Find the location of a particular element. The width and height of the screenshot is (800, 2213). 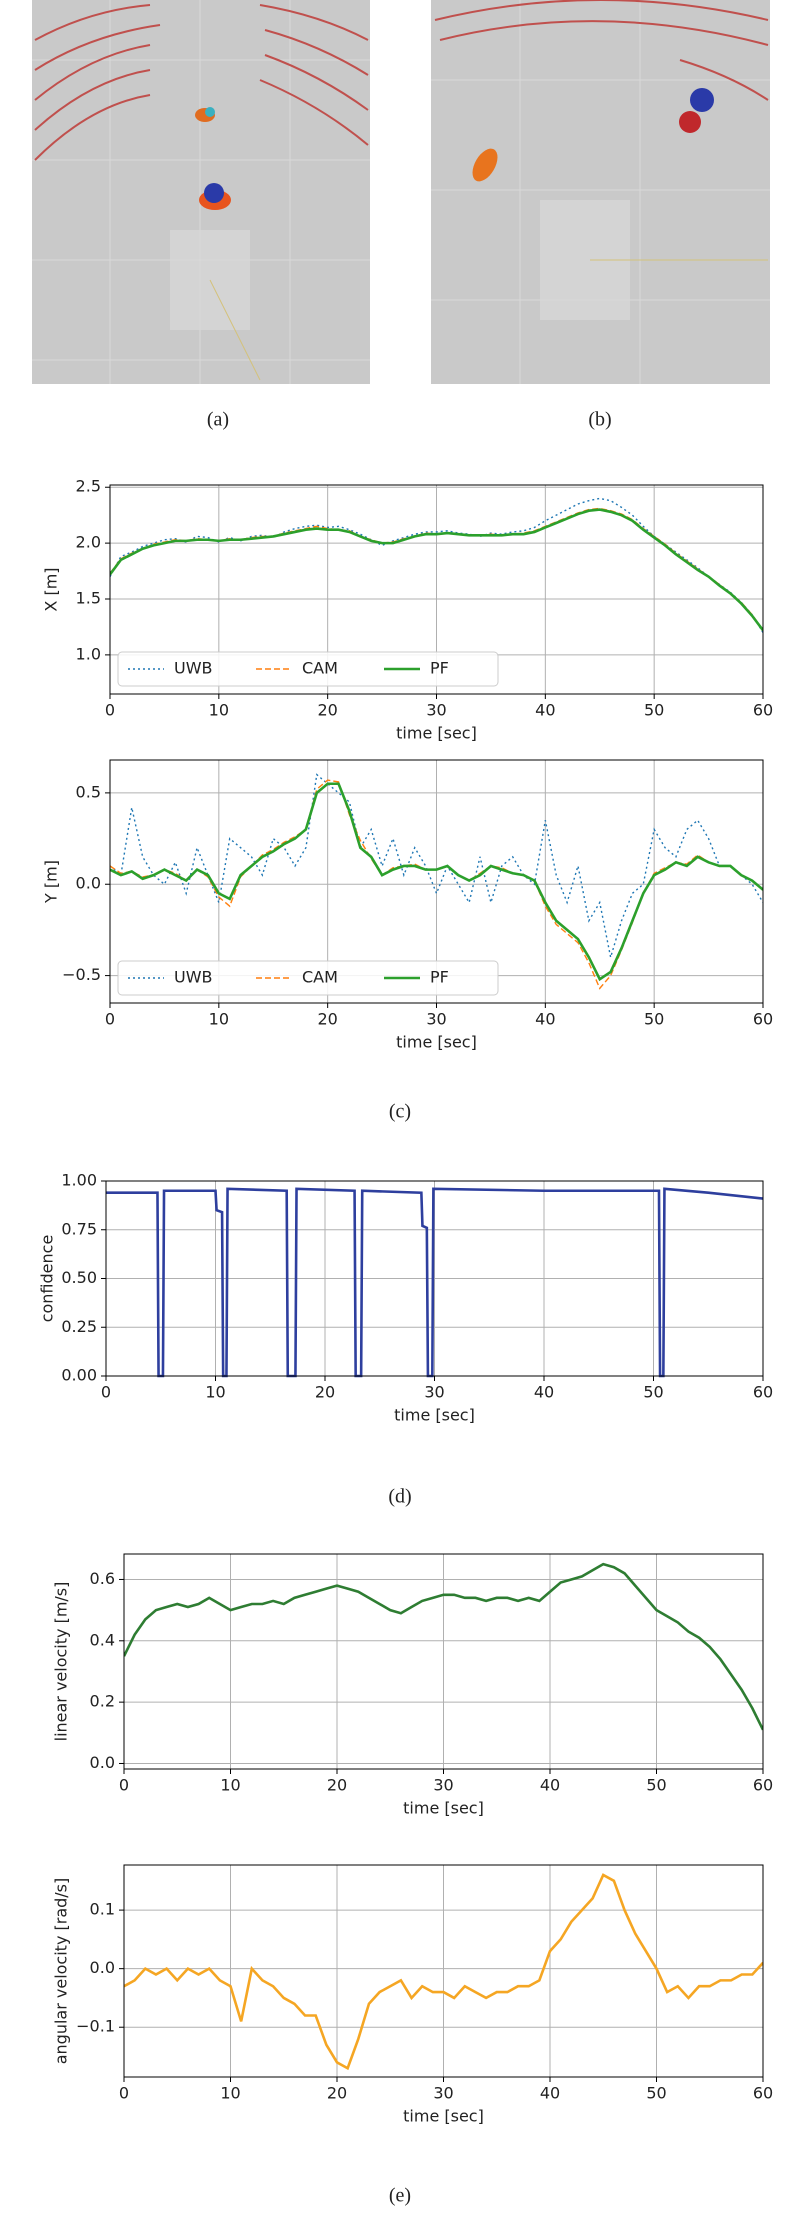

y-axis-label: Y [m] is located at coordinates (51, 882).